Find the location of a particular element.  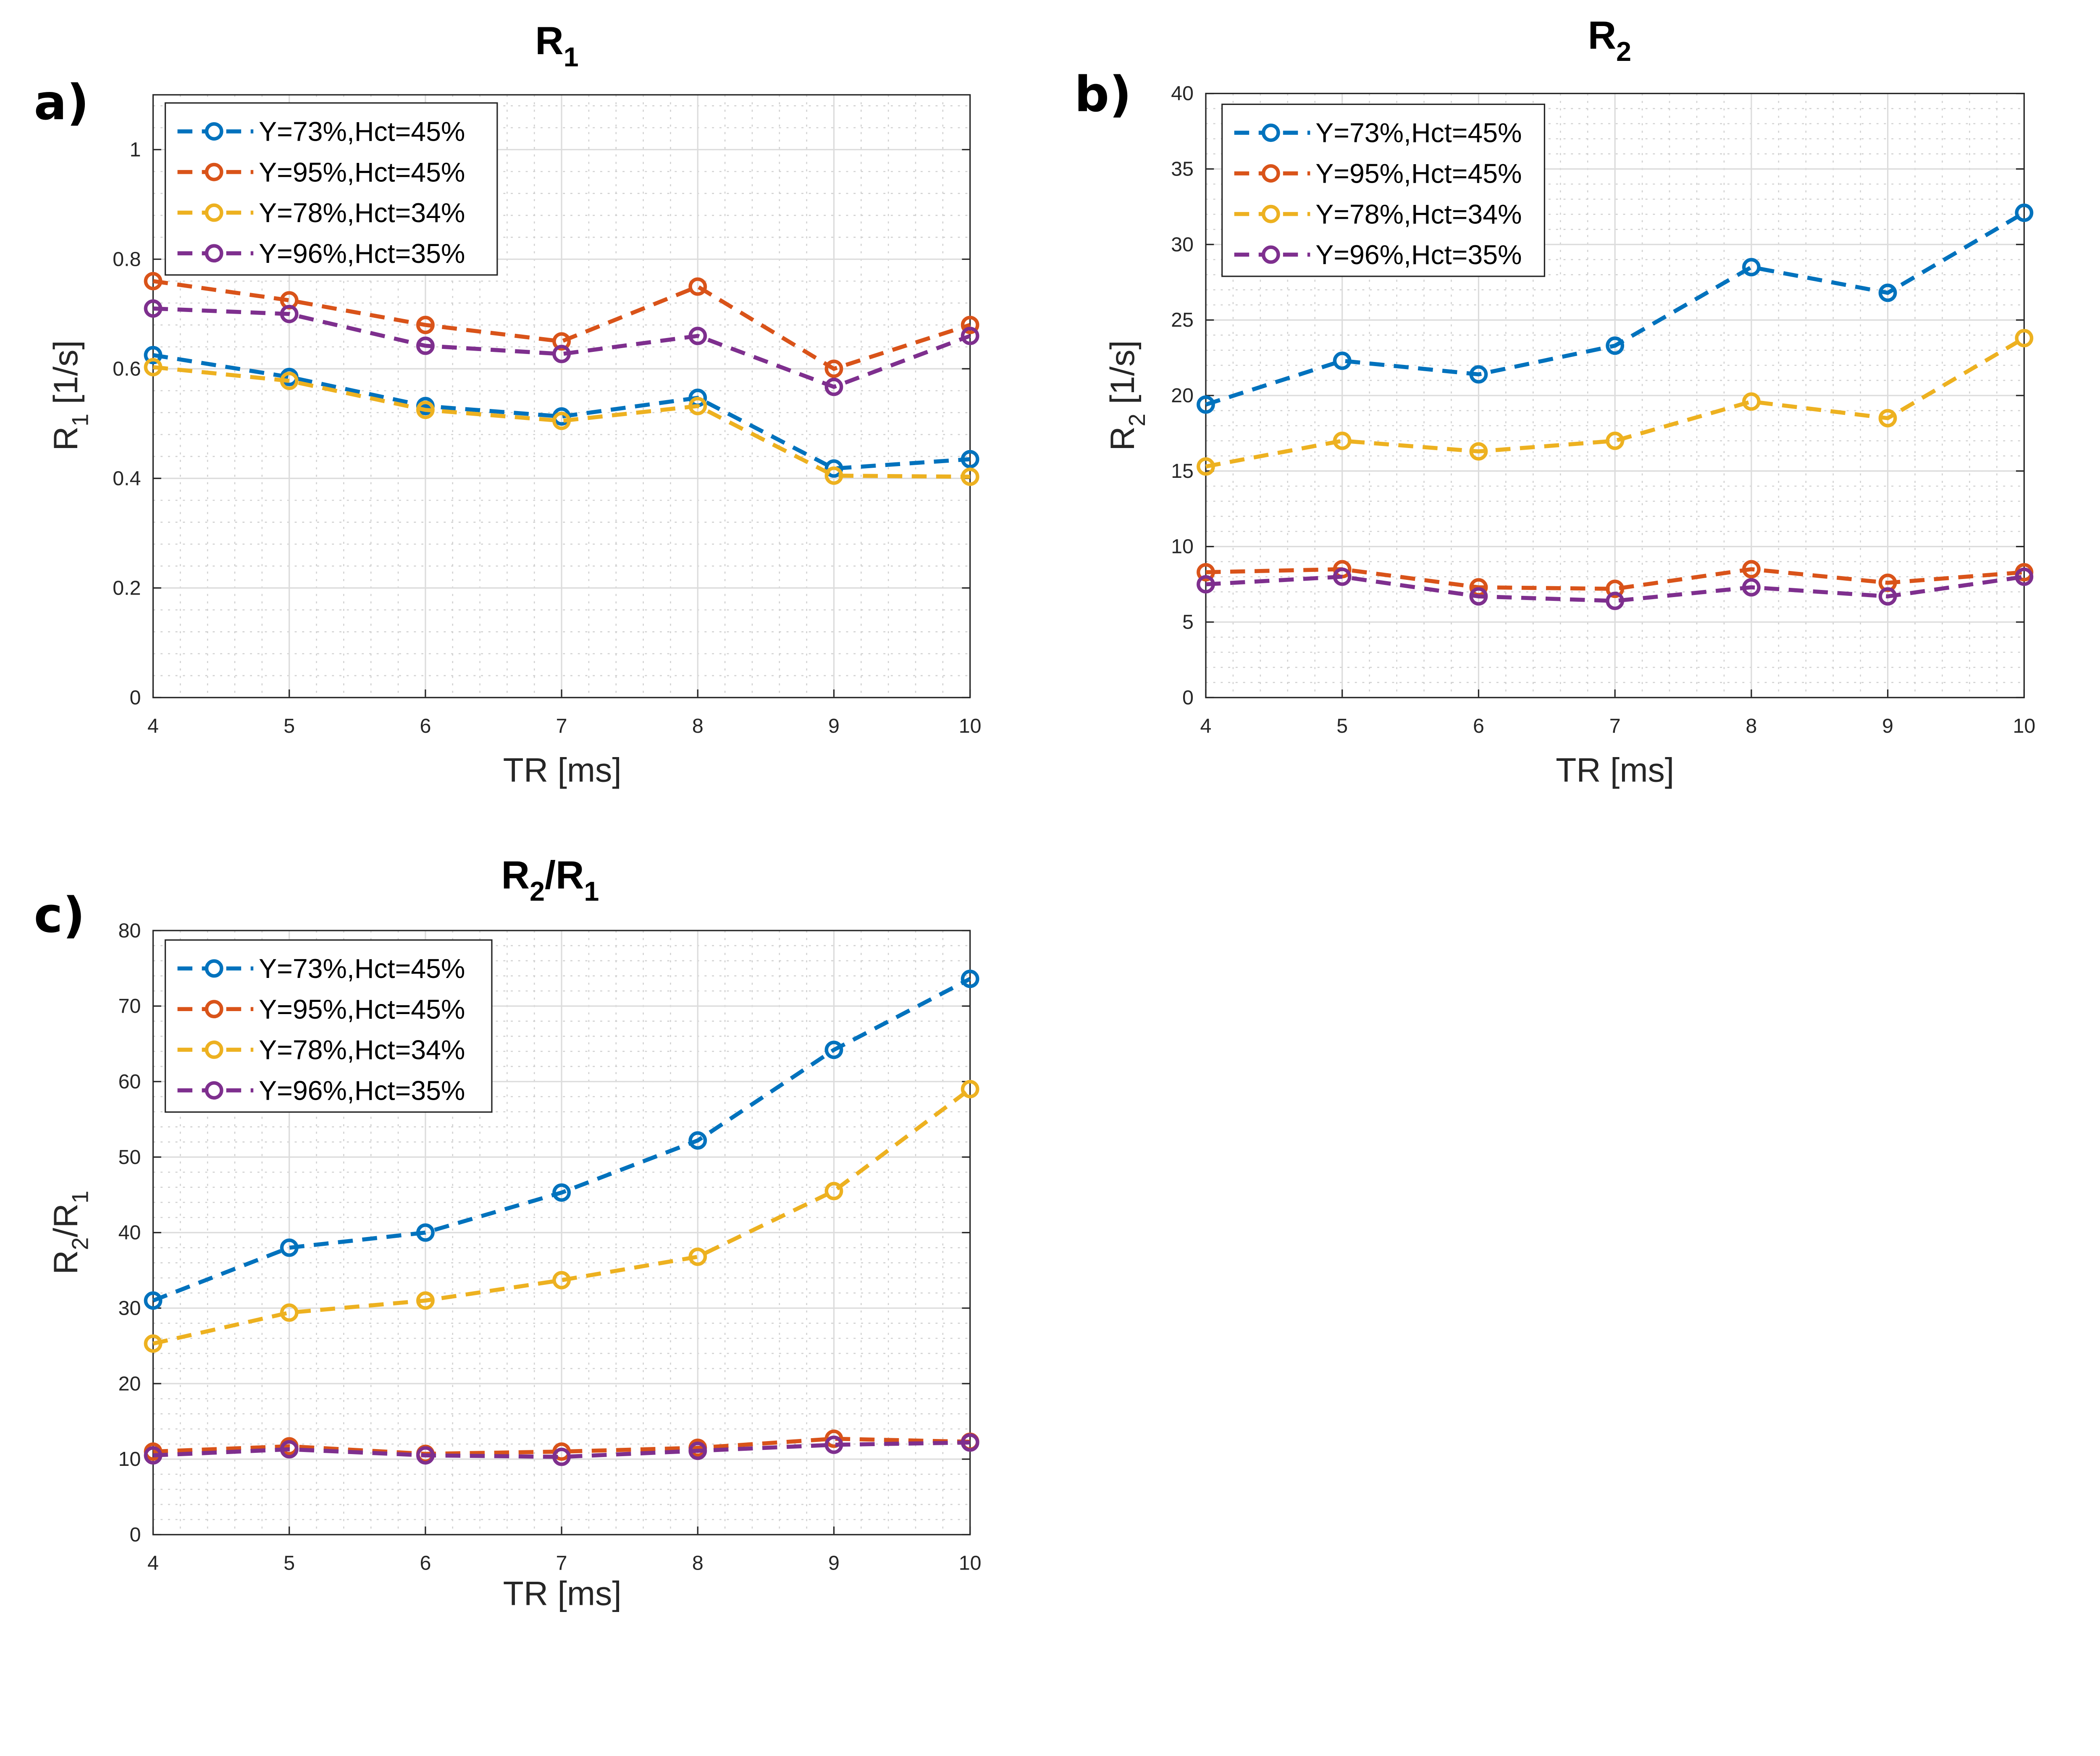

y-tick-label: 15 is located at coordinates (1182, 471).